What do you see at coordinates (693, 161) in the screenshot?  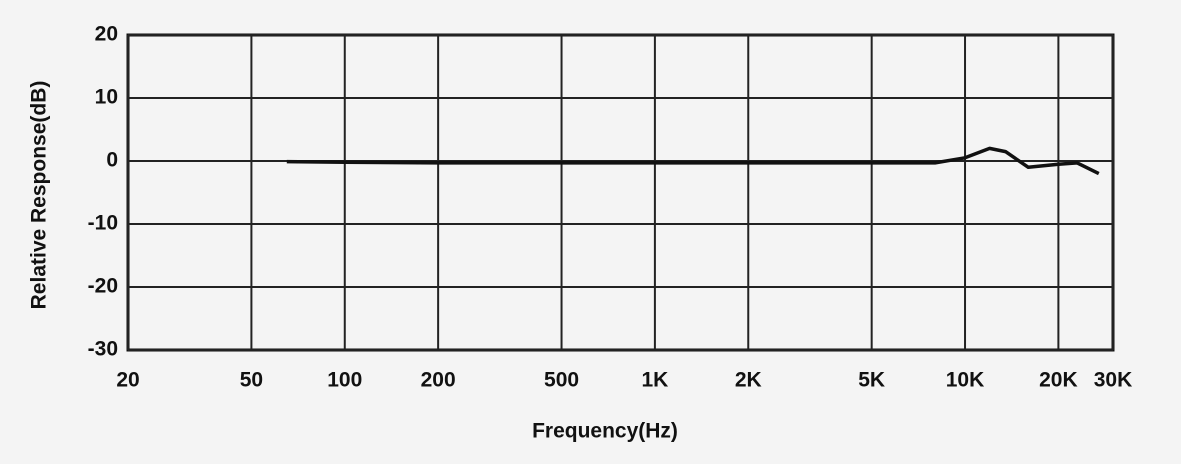 I see `response-line` at bounding box center [693, 161].